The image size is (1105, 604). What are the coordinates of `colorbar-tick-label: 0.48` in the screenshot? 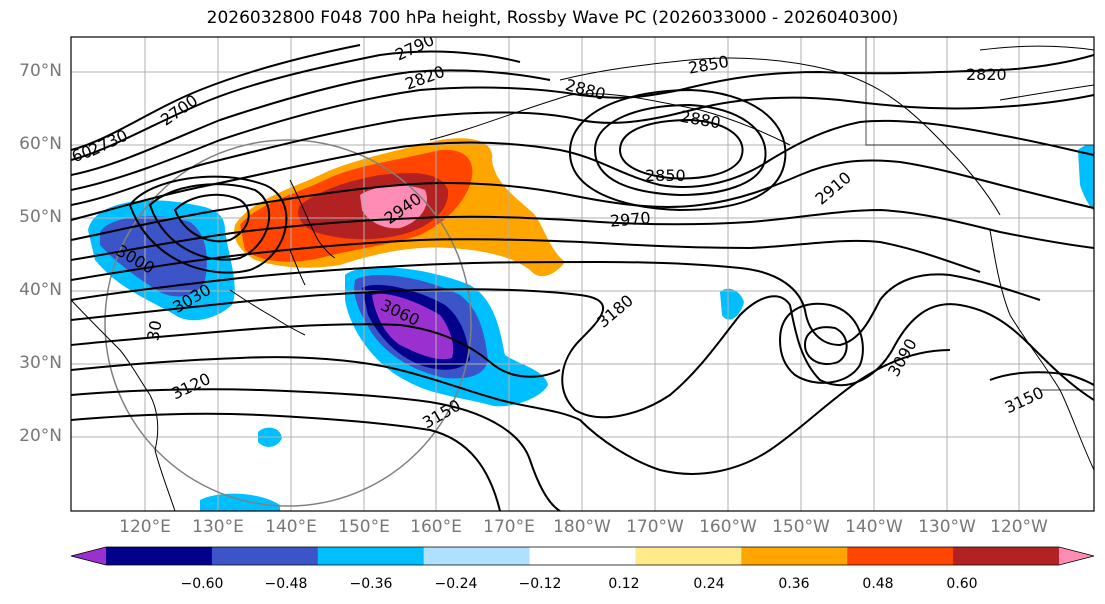 It's located at (878, 584).